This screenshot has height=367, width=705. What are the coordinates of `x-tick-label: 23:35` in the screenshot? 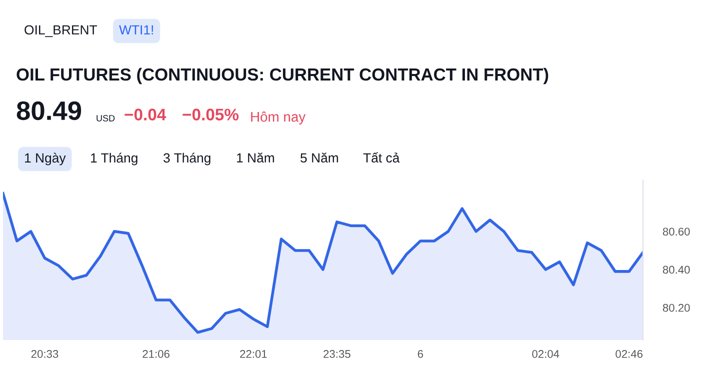 It's located at (337, 354).